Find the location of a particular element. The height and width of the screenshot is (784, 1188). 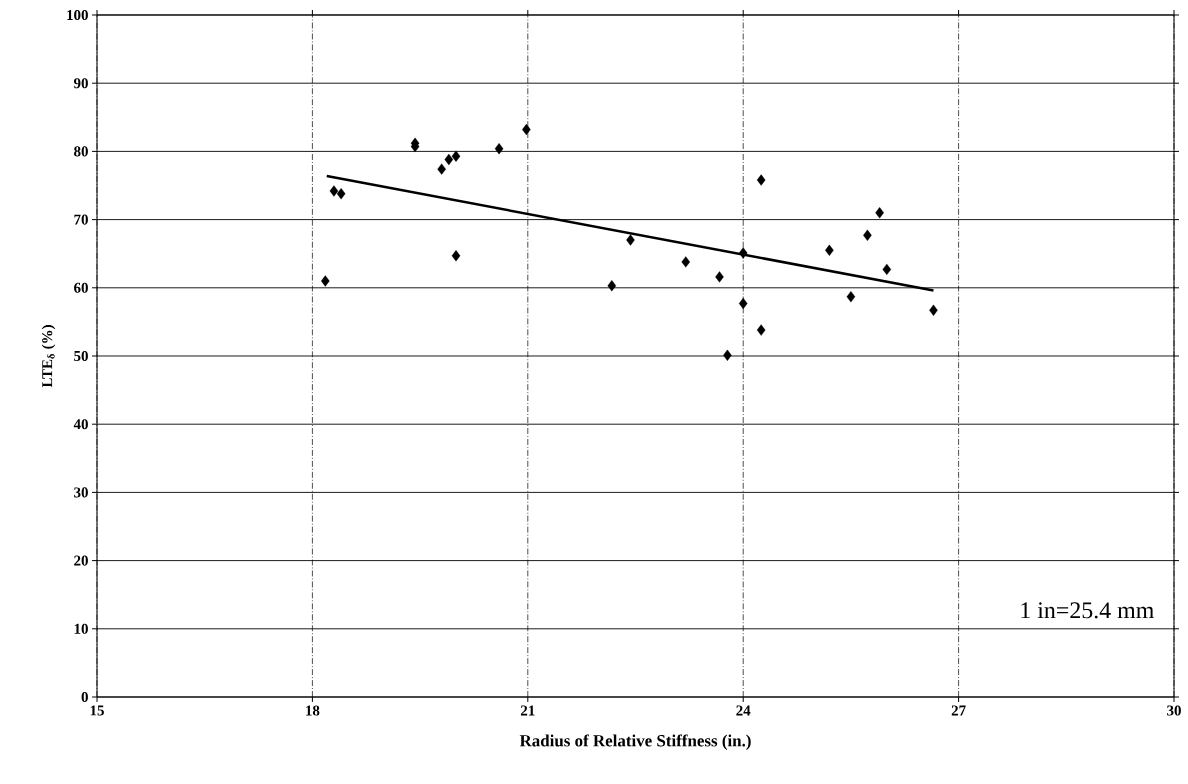

y-tick-label: 90 is located at coordinates (80, 83).